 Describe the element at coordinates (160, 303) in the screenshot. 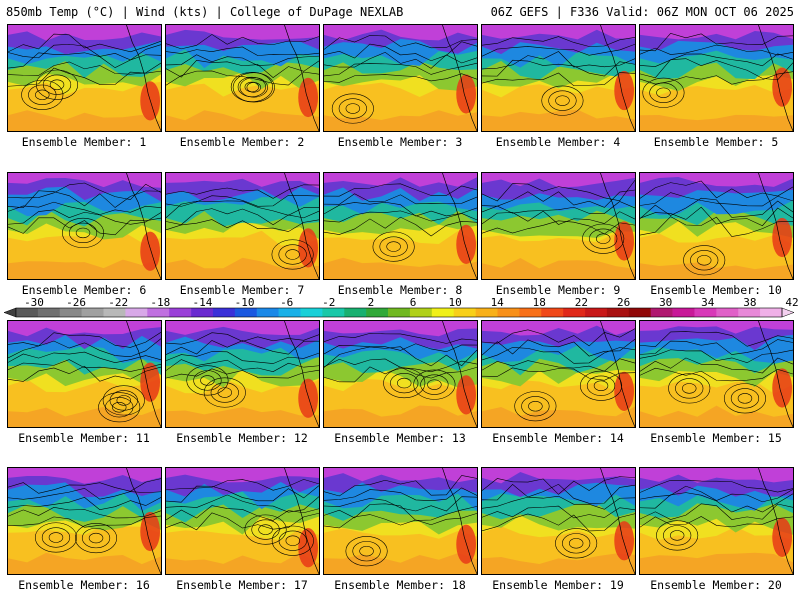

I see `colorbar-tick-label: -18` at that location.